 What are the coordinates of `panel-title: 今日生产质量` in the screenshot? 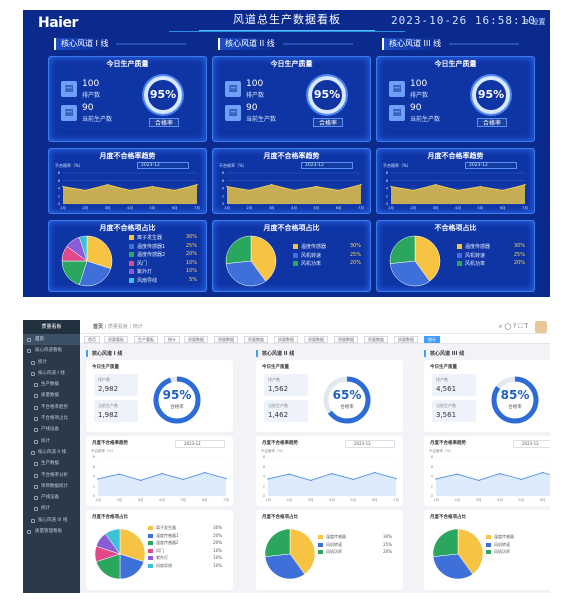 It's located at (455, 64).